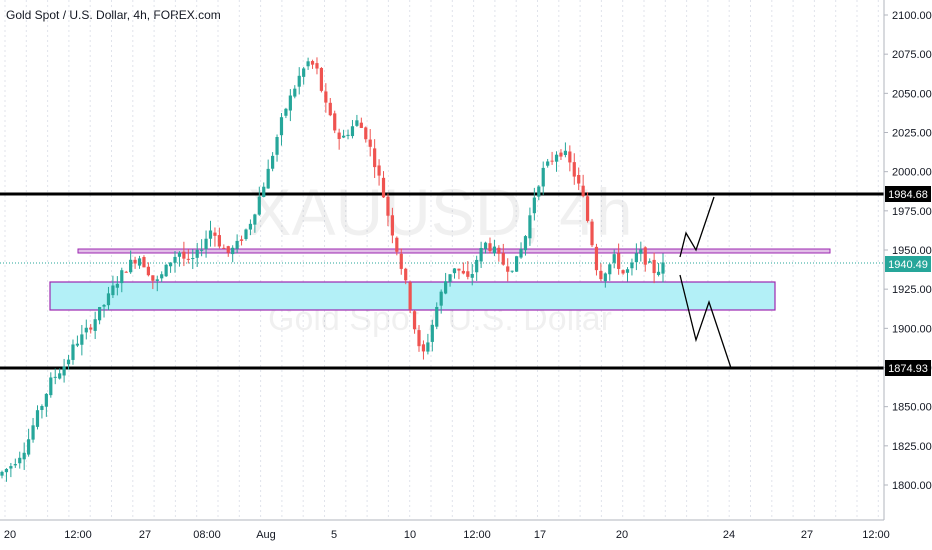 The height and width of the screenshot is (550, 932). Describe the element at coordinates (908, 264) in the screenshot. I see `current-price-label: 1940.49` at that location.